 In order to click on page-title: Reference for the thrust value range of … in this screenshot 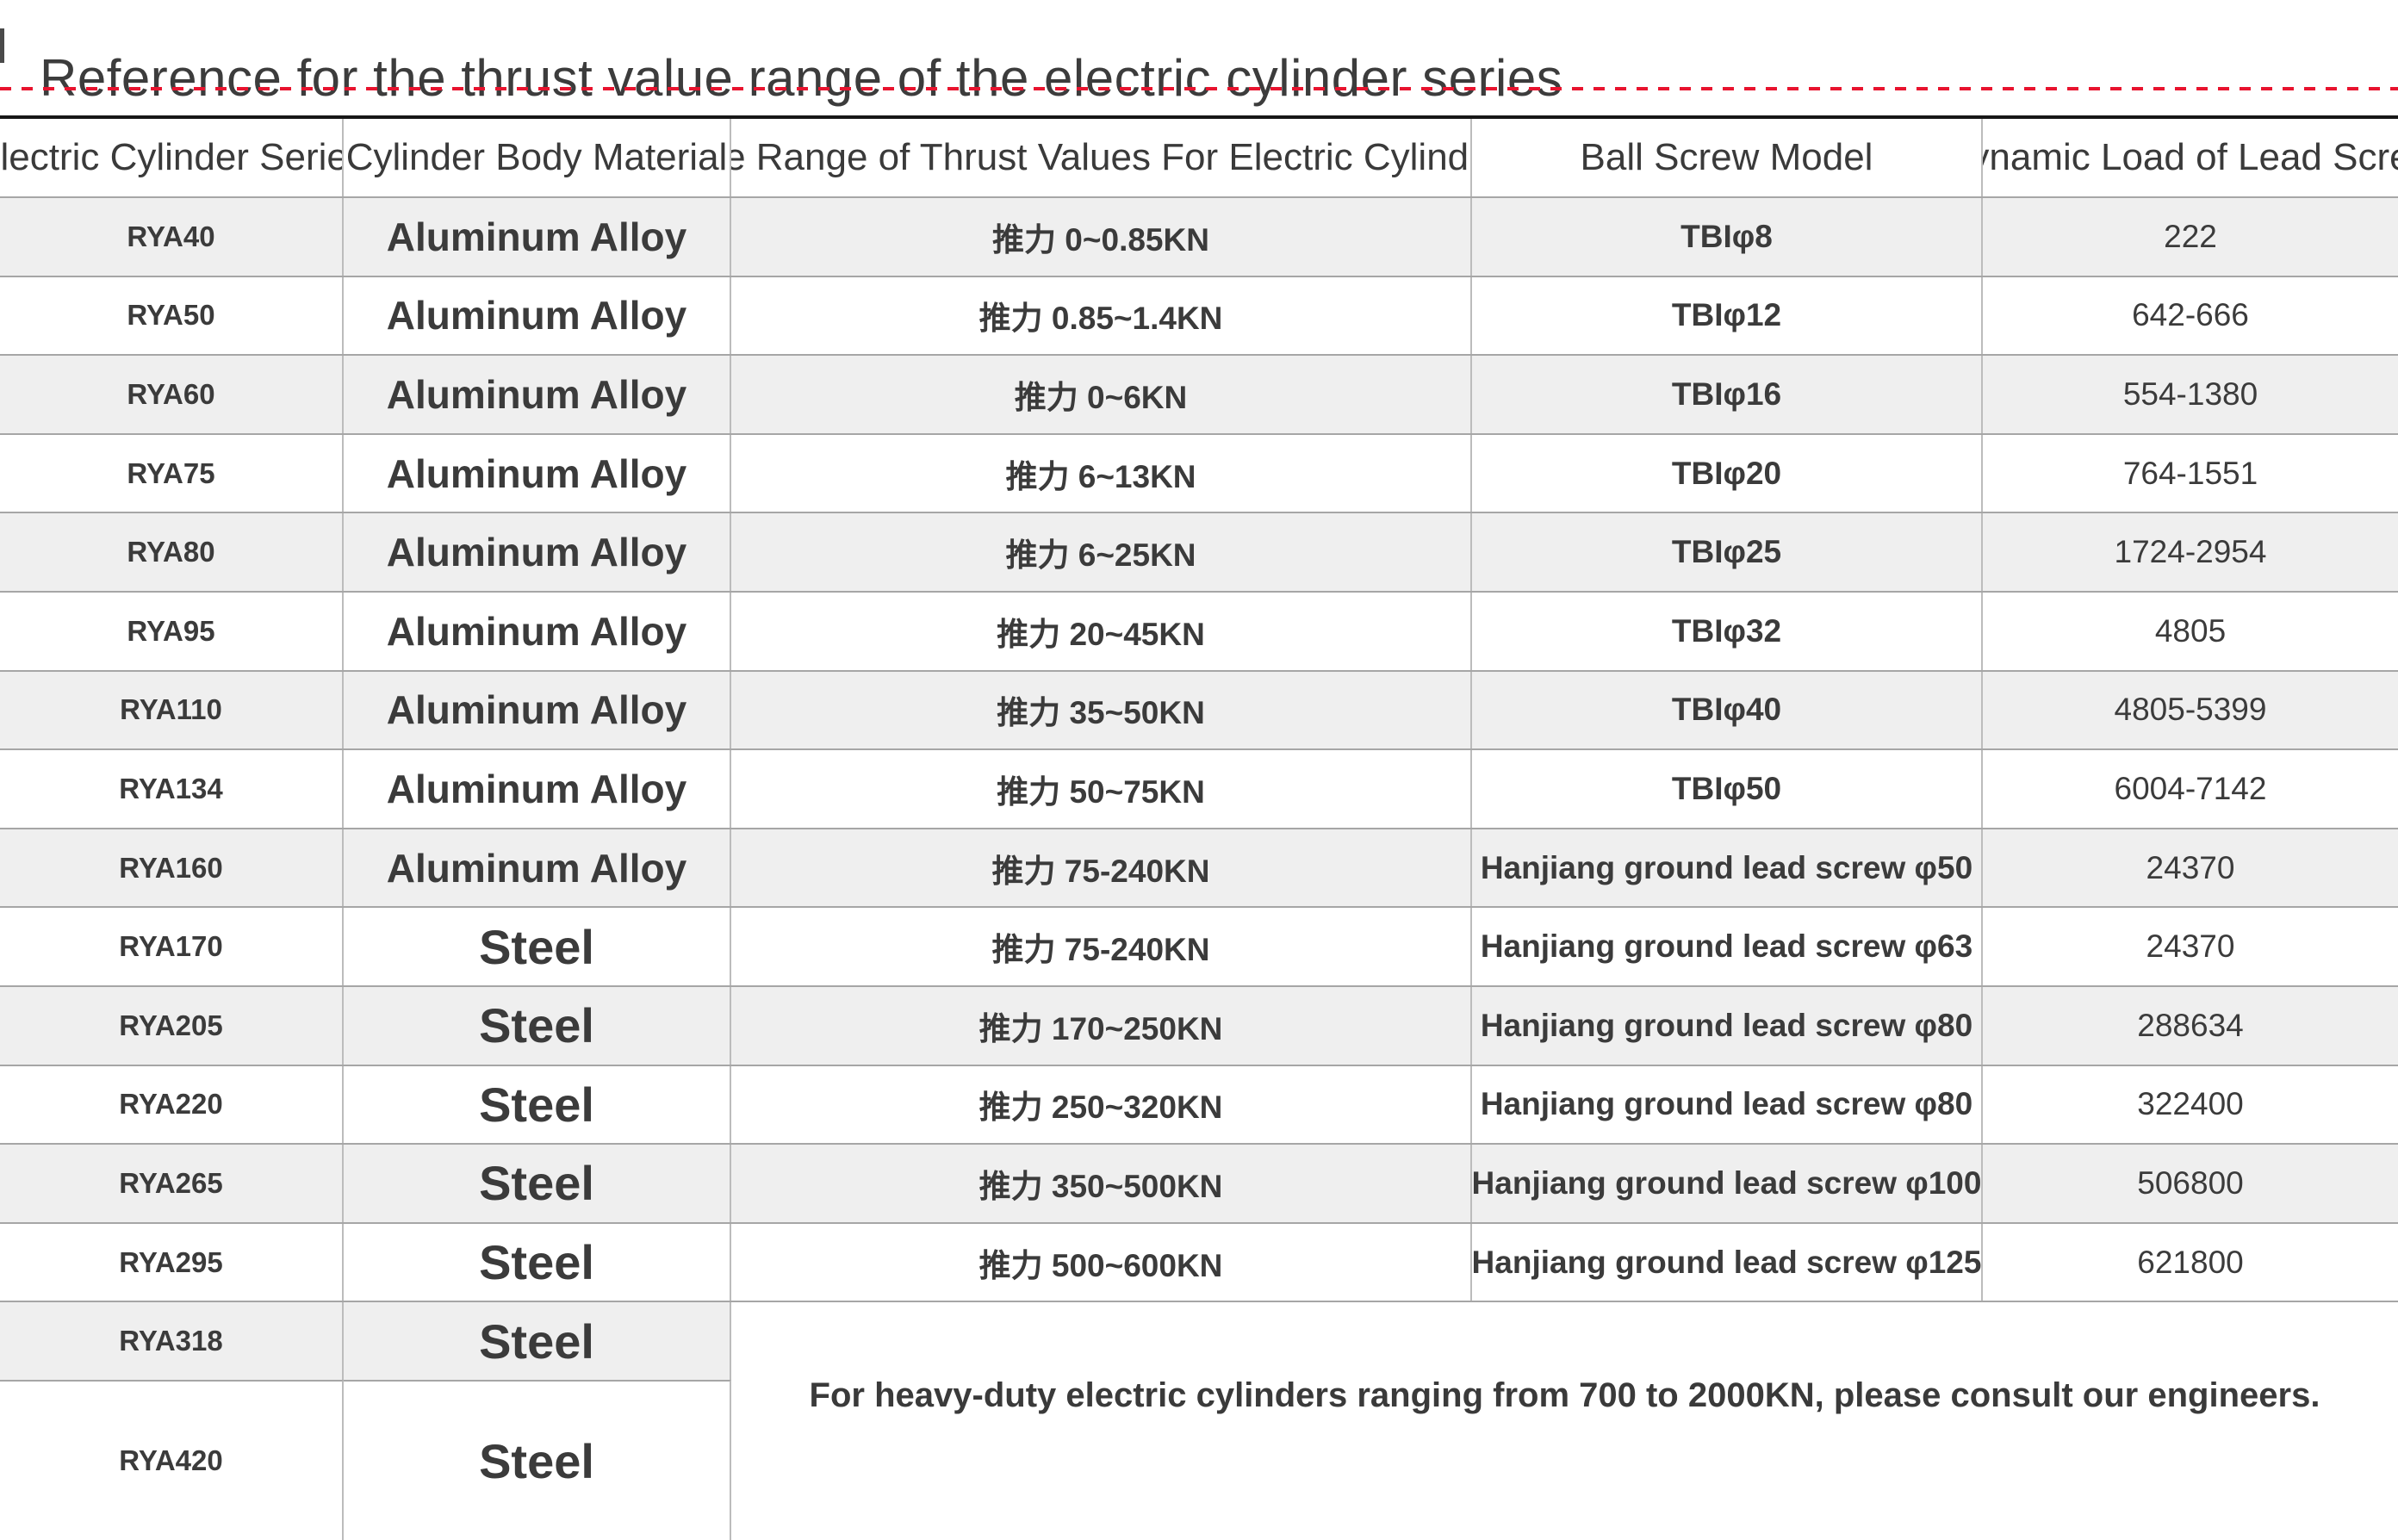, I will do `click(801, 78)`.